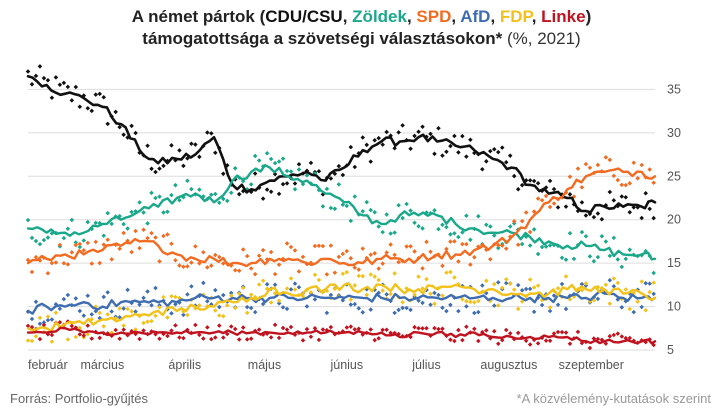 This screenshot has width=723, height=416. Describe the element at coordinates (341, 335) in the screenshot. I see `series-line-linke` at that location.